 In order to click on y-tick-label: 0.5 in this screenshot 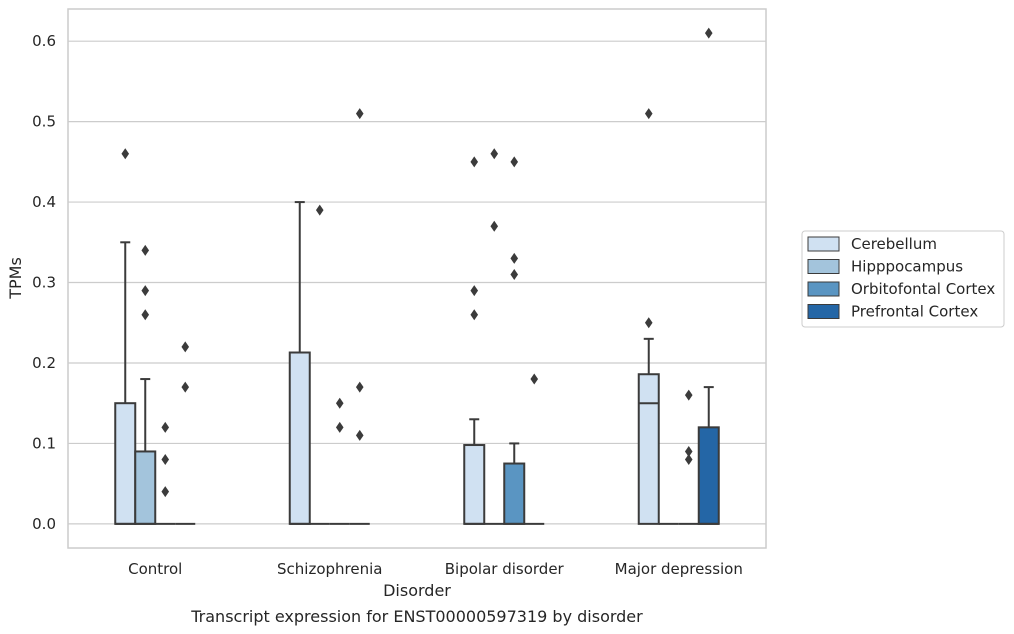, I will do `click(44, 122)`.